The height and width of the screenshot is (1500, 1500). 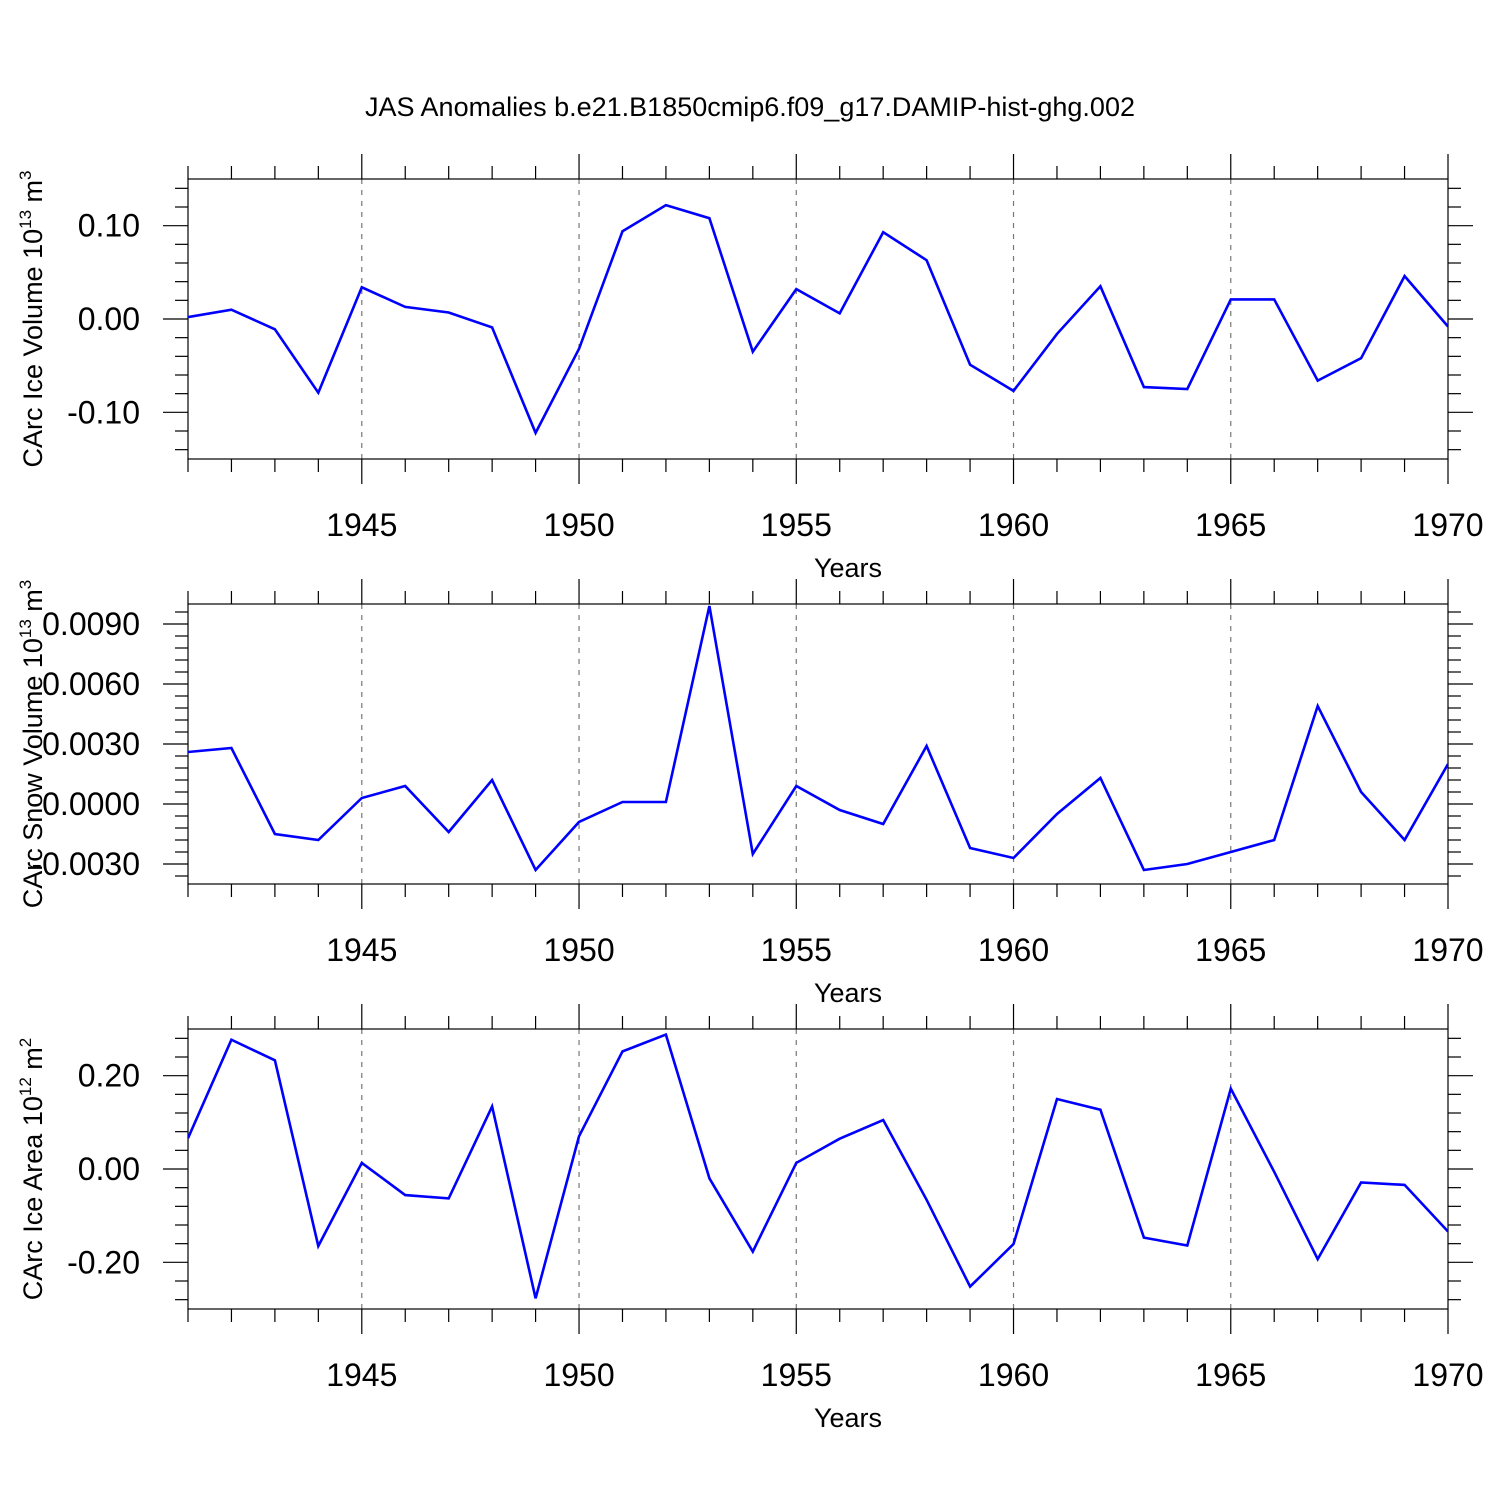 What do you see at coordinates (91, 684) in the screenshot?
I see `y-tick-label: 0.0060` at bounding box center [91, 684].